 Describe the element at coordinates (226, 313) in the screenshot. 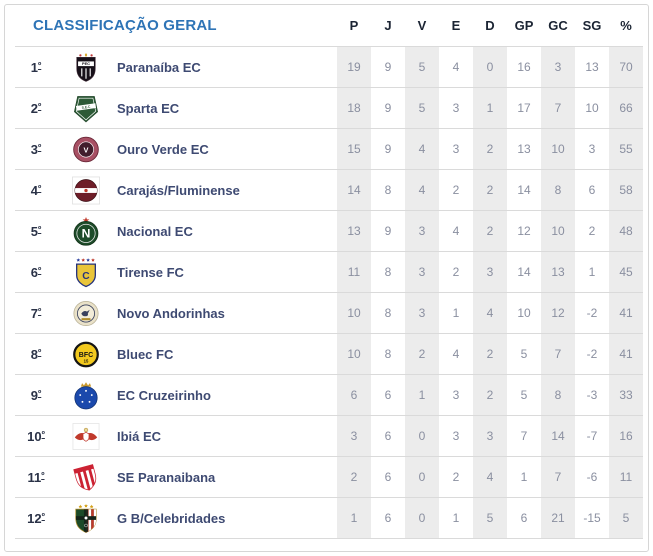

I see `team-name: Novo Andorinhas` at that location.